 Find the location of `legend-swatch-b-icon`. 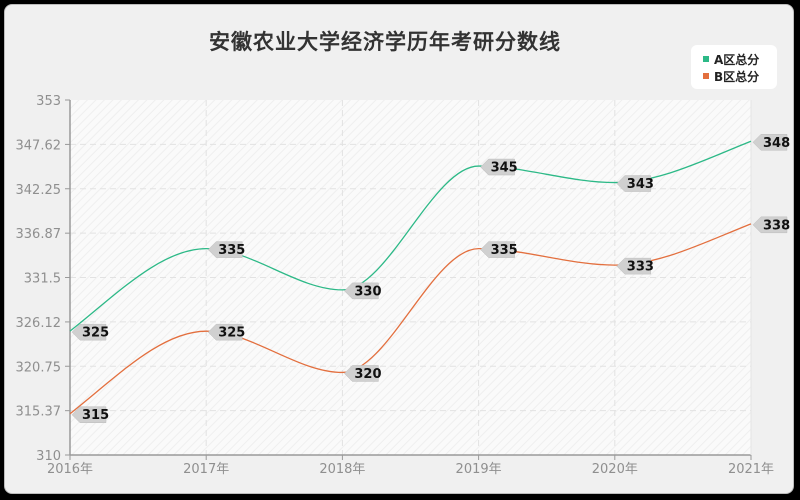

legend-swatch-b-icon is located at coordinates (706, 76).